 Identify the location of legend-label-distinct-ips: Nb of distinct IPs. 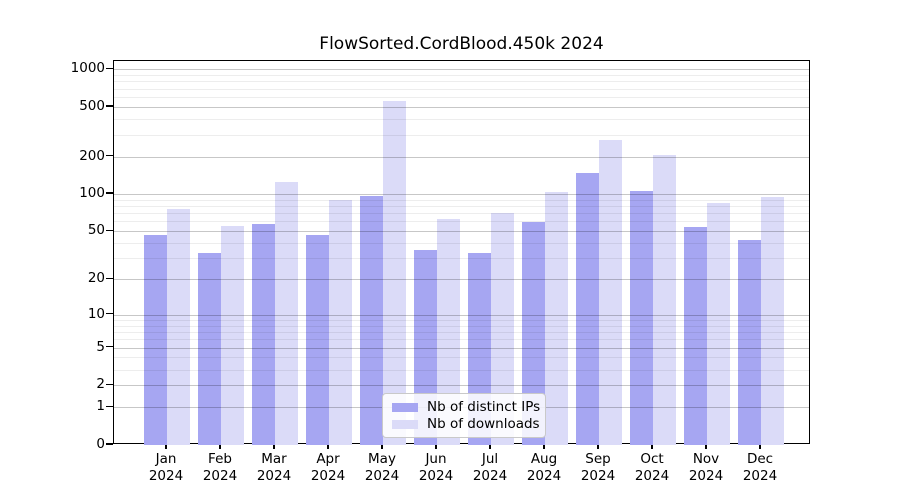
(484, 407).